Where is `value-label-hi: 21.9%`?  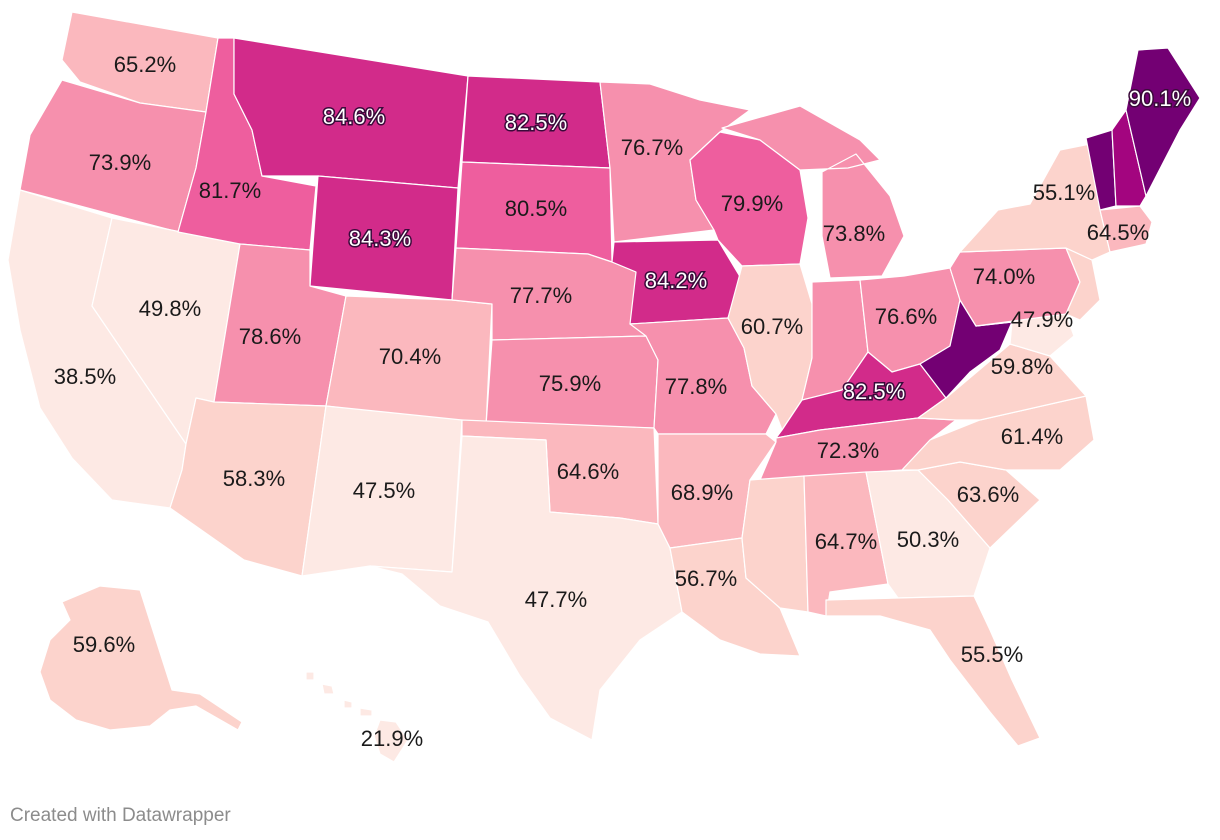
value-label-hi: 21.9% is located at coordinates (392, 738).